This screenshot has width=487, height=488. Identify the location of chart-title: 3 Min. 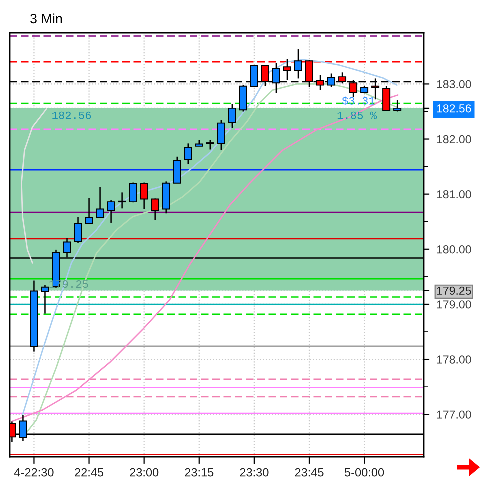
(46, 19).